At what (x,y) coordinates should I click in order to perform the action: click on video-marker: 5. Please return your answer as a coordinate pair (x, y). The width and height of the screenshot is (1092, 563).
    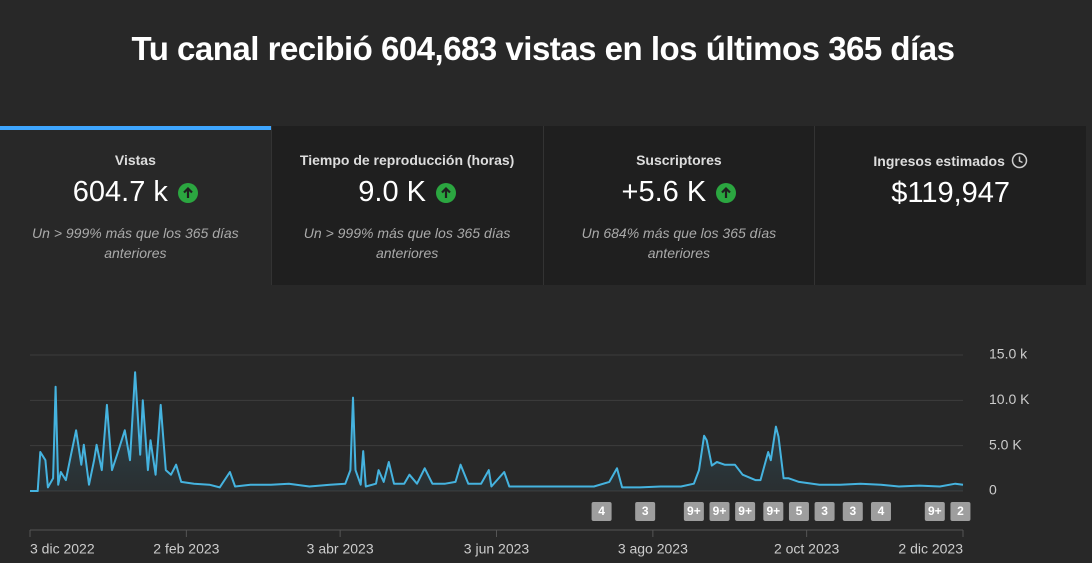
    Looking at the image, I should click on (798, 511).